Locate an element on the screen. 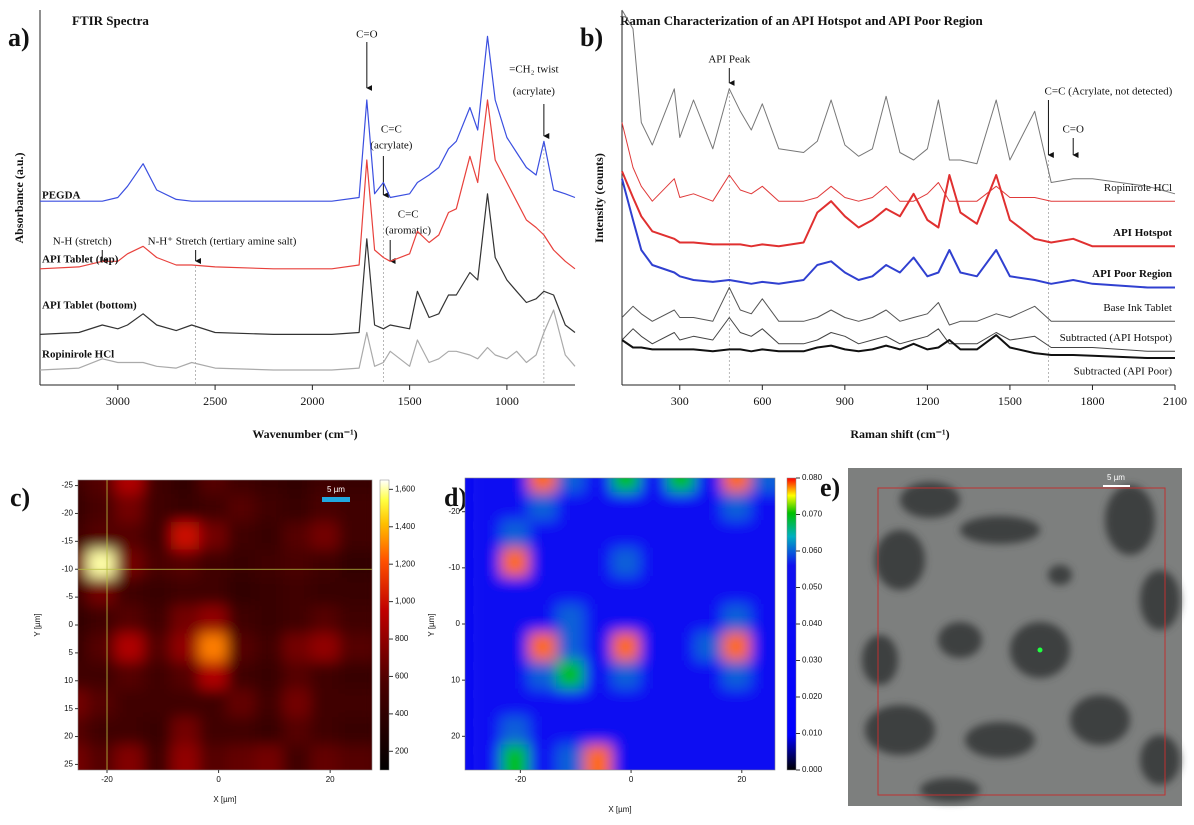  y-tick-label: -15 is located at coordinates (67, 540).